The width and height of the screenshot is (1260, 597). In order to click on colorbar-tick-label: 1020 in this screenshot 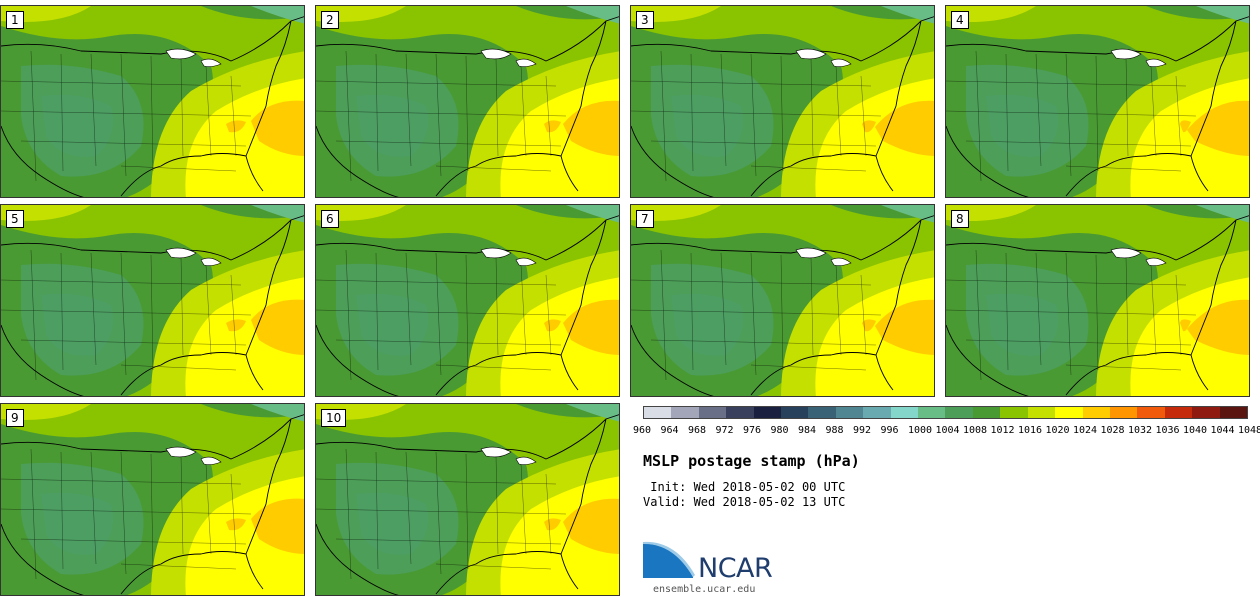, I will do `click(1057, 430)`.